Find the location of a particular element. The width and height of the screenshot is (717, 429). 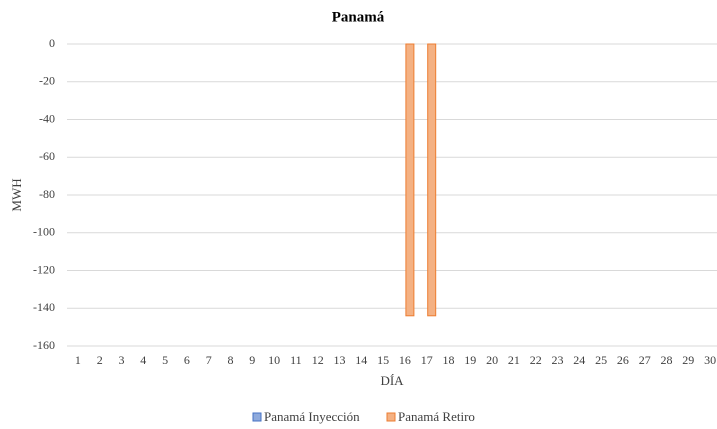

x-tick-label: 27 is located at coordinates (645, 360).